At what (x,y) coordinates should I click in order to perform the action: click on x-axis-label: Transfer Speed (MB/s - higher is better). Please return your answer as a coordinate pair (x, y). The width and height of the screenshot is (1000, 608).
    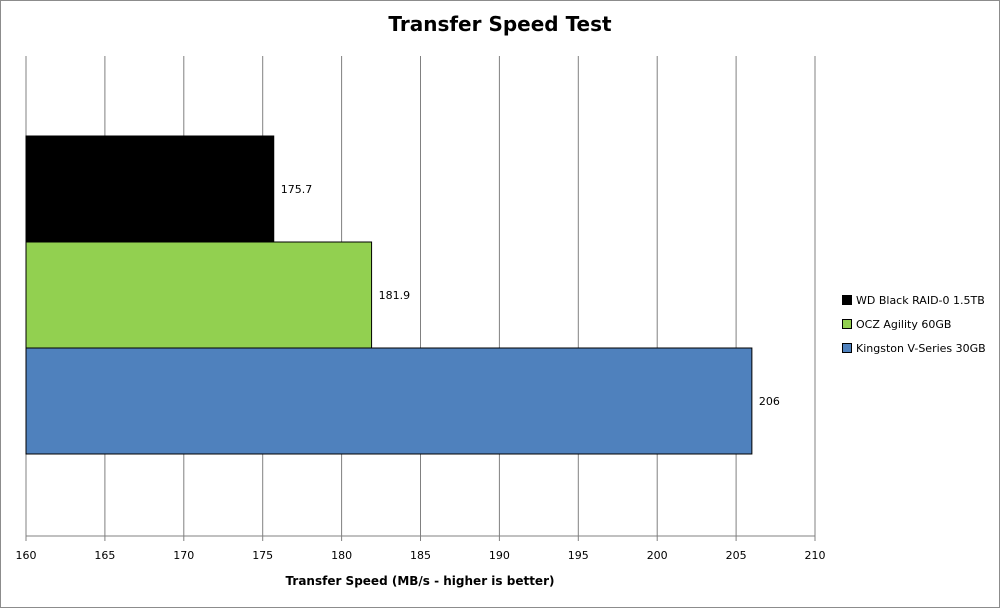
    Looking at the image, I should click on (420, 581).